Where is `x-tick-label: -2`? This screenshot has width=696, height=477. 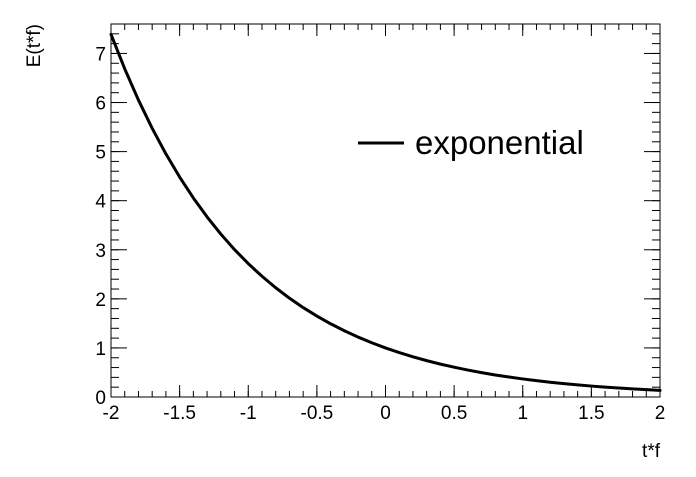 x-tick-label: -2 is located at coordinates (111, 413).